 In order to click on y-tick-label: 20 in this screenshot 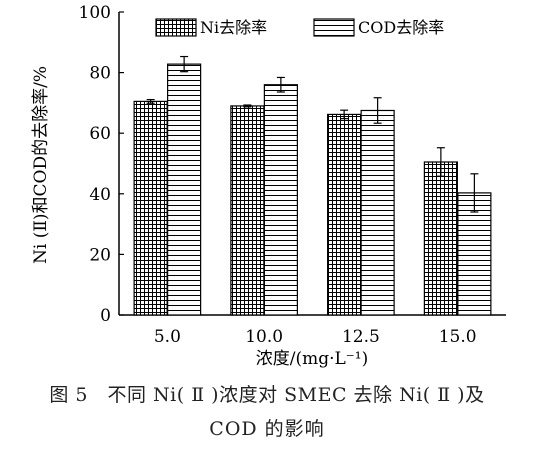, I will do `click(100, 255)`.